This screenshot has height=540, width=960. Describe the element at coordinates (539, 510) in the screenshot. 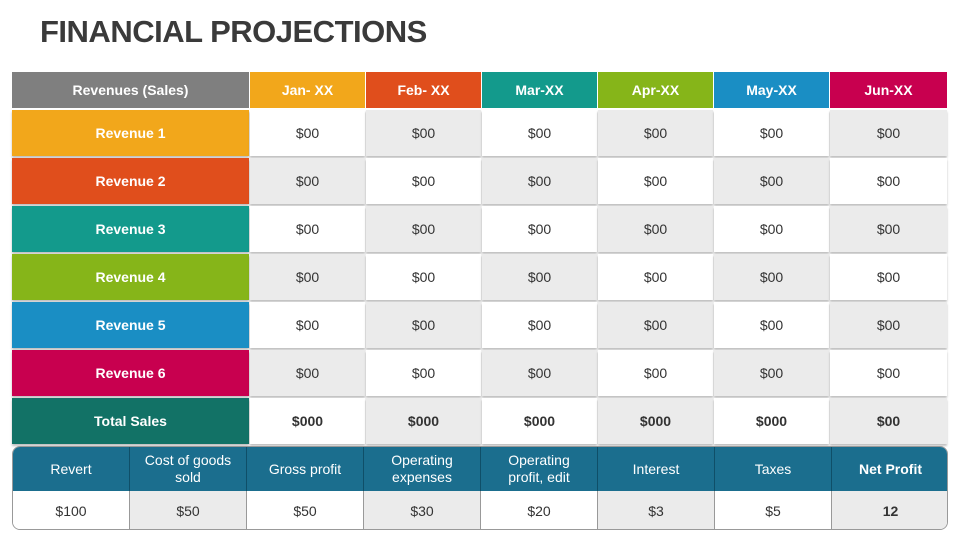

I see `summary-value: $20` at that location.